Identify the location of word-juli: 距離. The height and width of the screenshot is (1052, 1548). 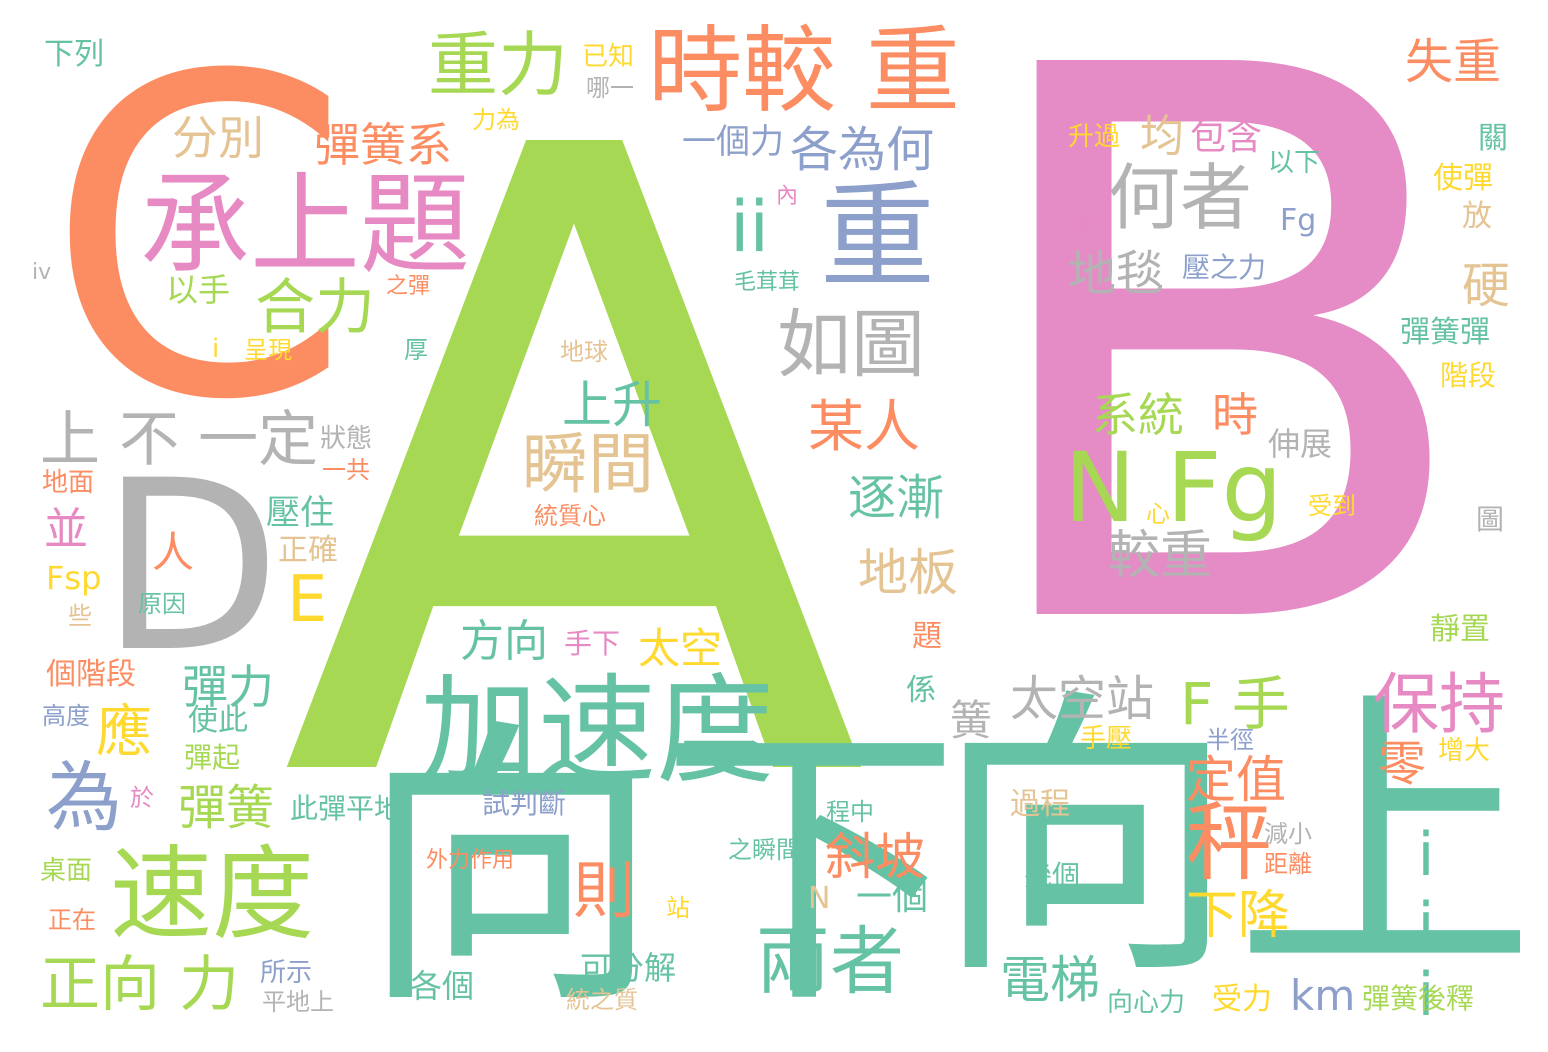
(1288, 864).